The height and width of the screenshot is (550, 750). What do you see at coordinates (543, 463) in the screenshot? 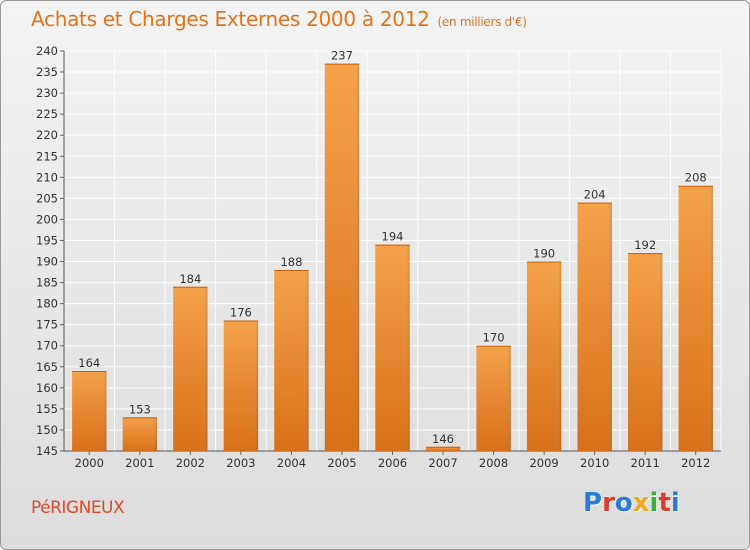
I see `x-tick-label: 2009` at bounding box center [543, 463].